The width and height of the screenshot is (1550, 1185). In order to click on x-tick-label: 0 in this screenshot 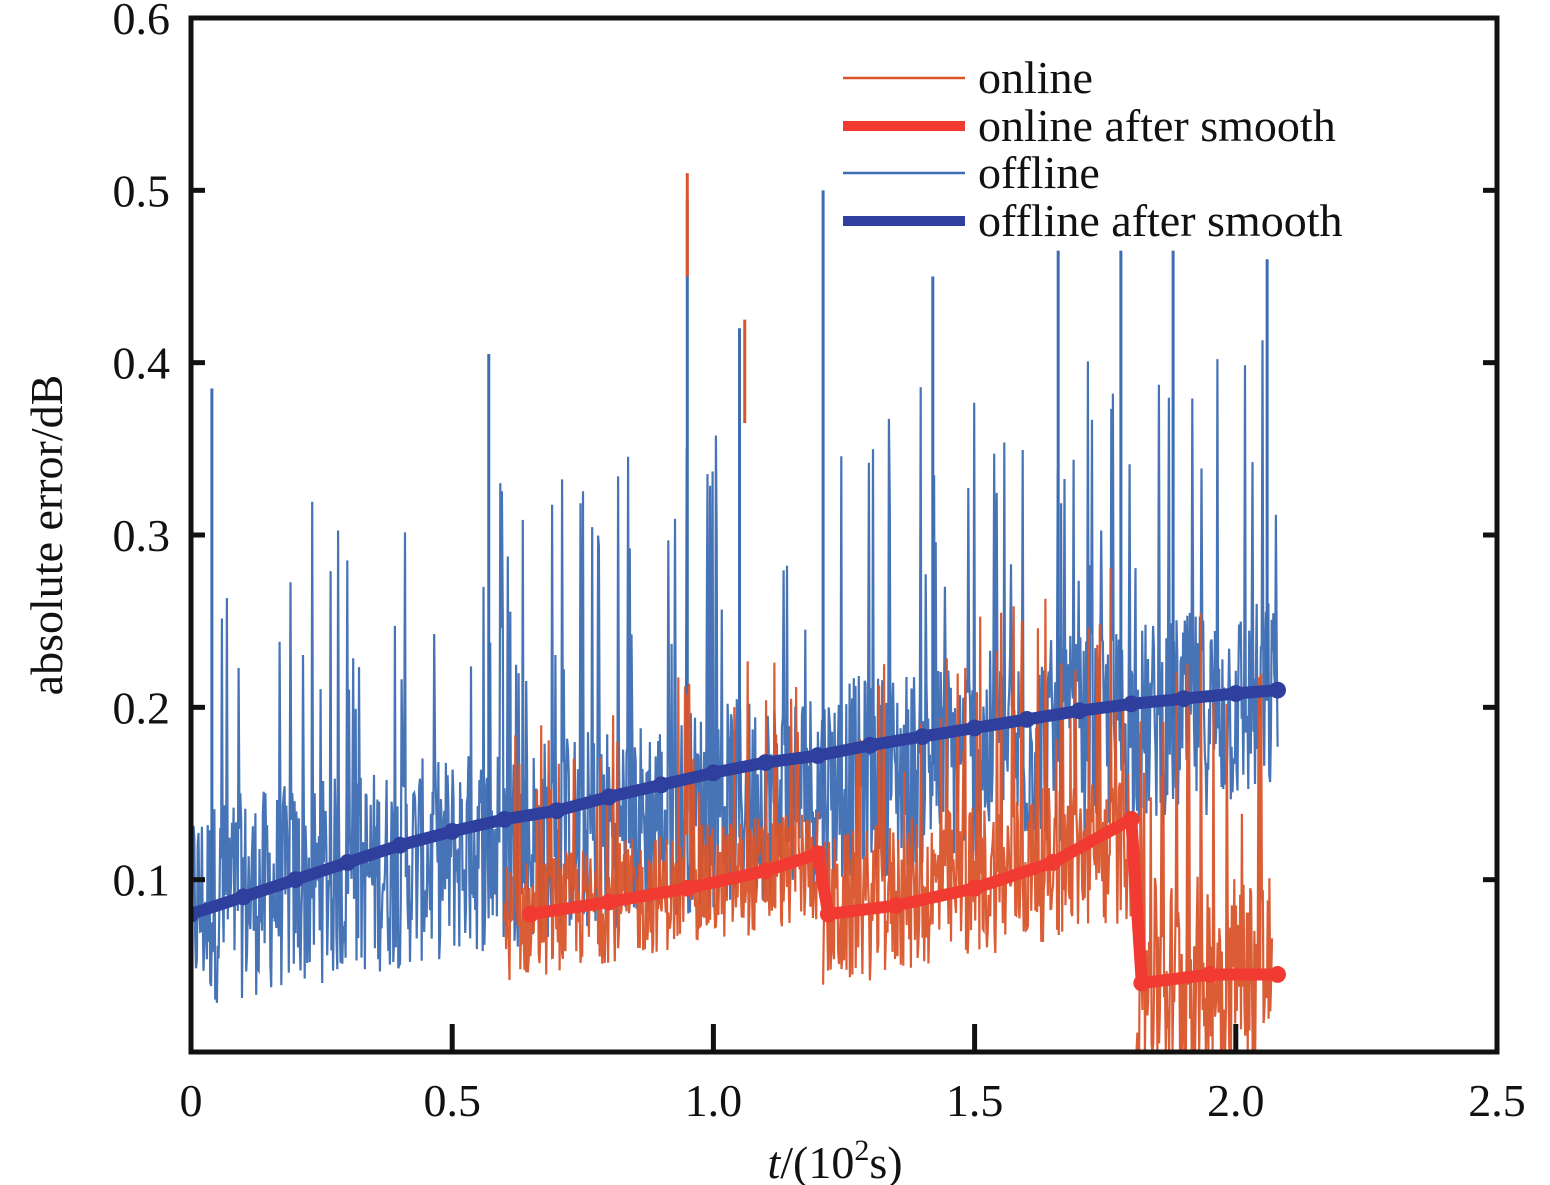, I will do `click(191, 1100)`.